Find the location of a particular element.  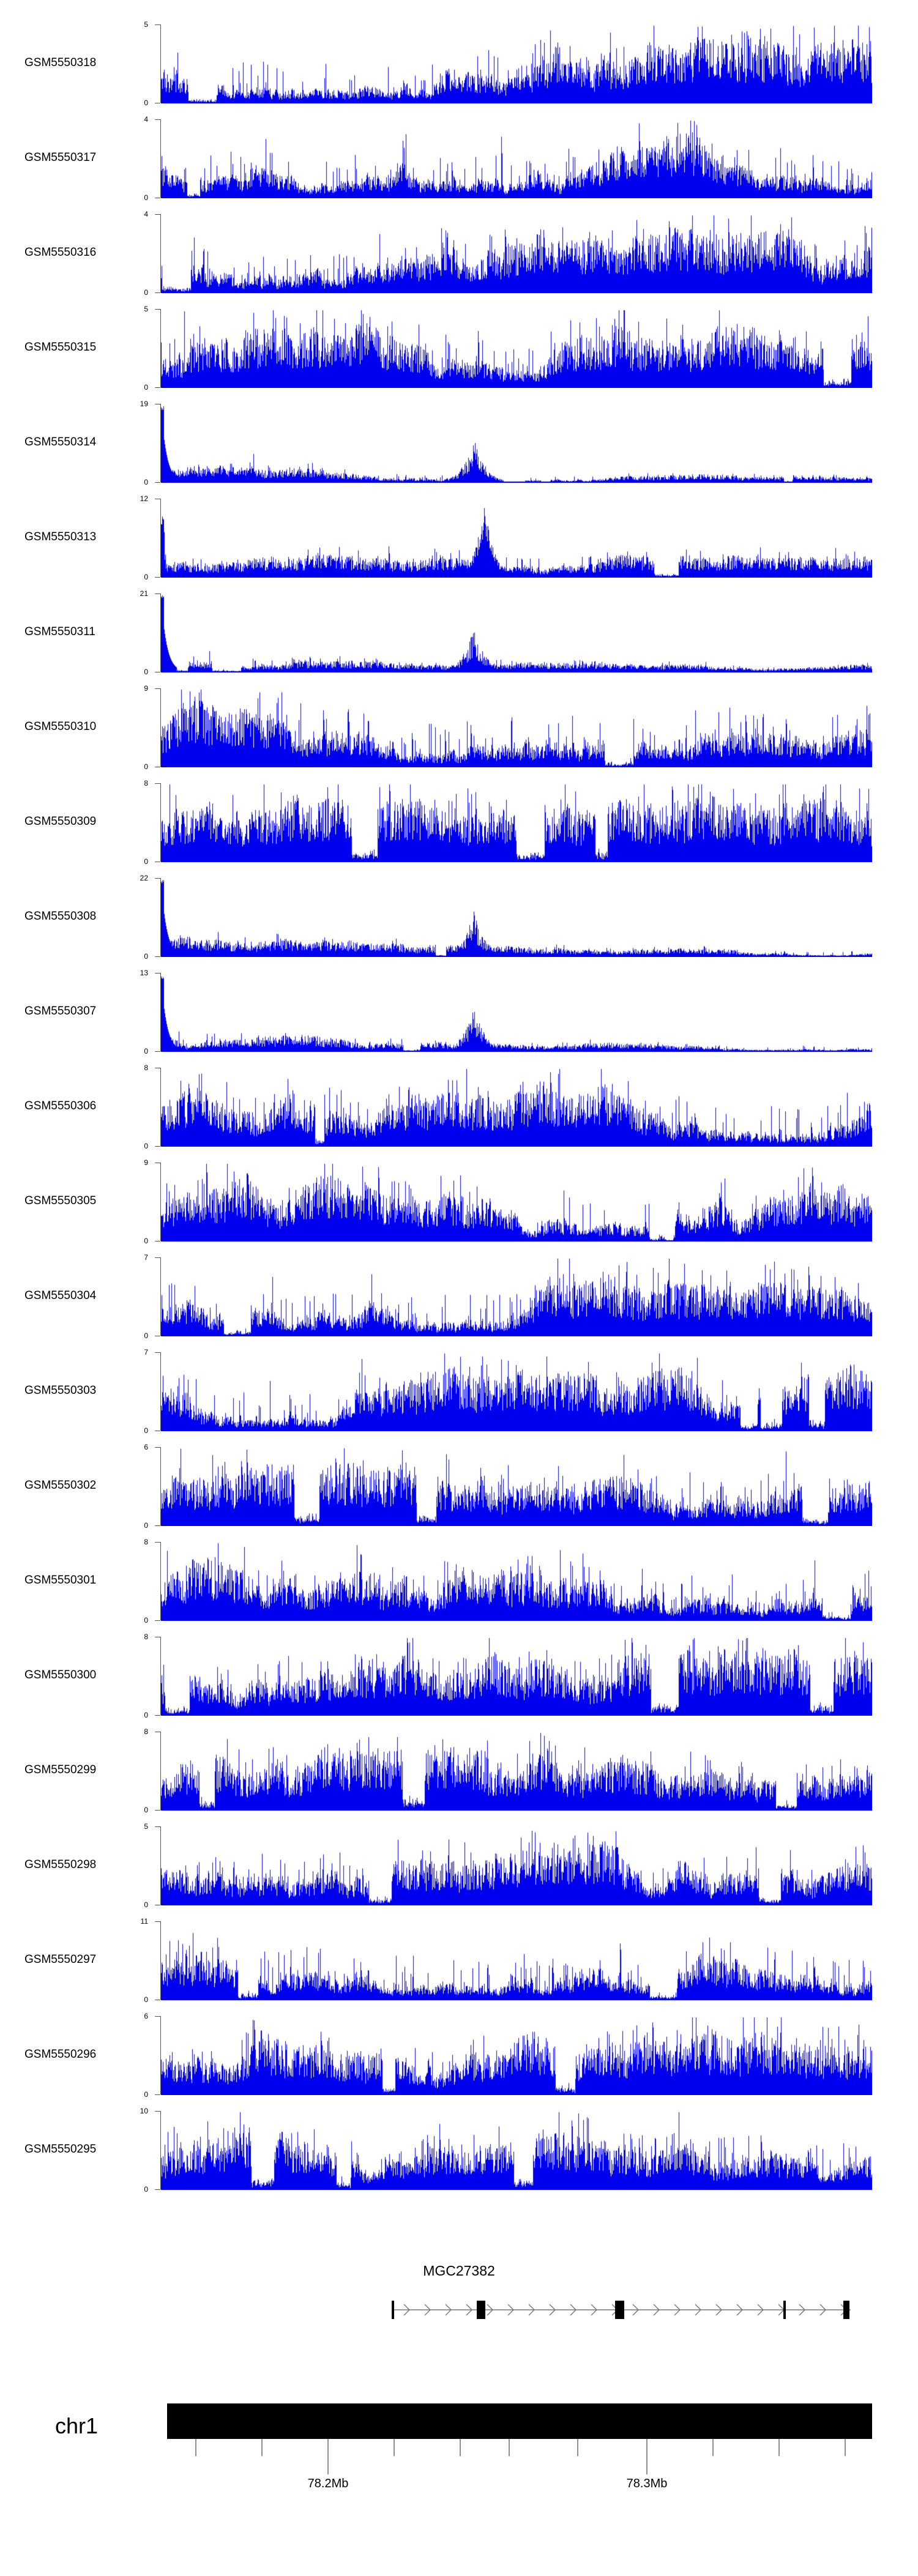

coverage-track: GSM5550311 21 0 is located at coordinates (459, 633).